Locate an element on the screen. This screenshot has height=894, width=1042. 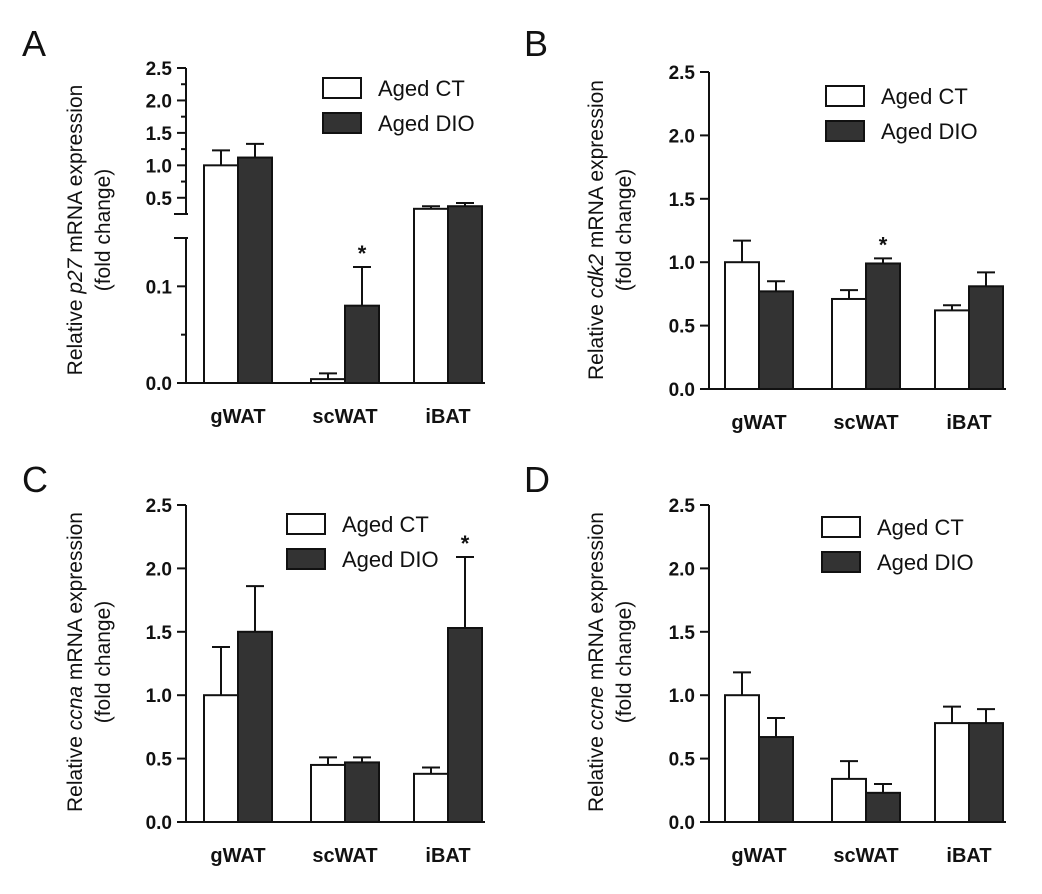
y-axis-label: Relative cdk2 mRNA expression is located at coordinates (596, 230).